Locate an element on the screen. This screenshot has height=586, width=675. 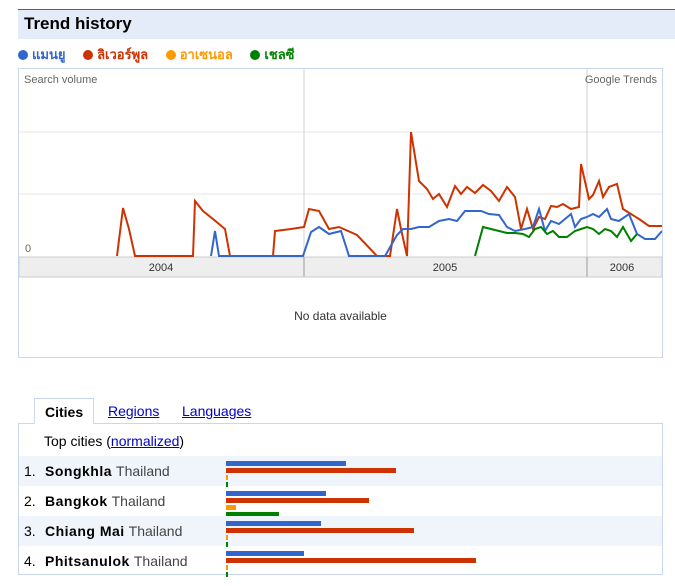
tab-cities: Cities is located at coordinates (64, 411).